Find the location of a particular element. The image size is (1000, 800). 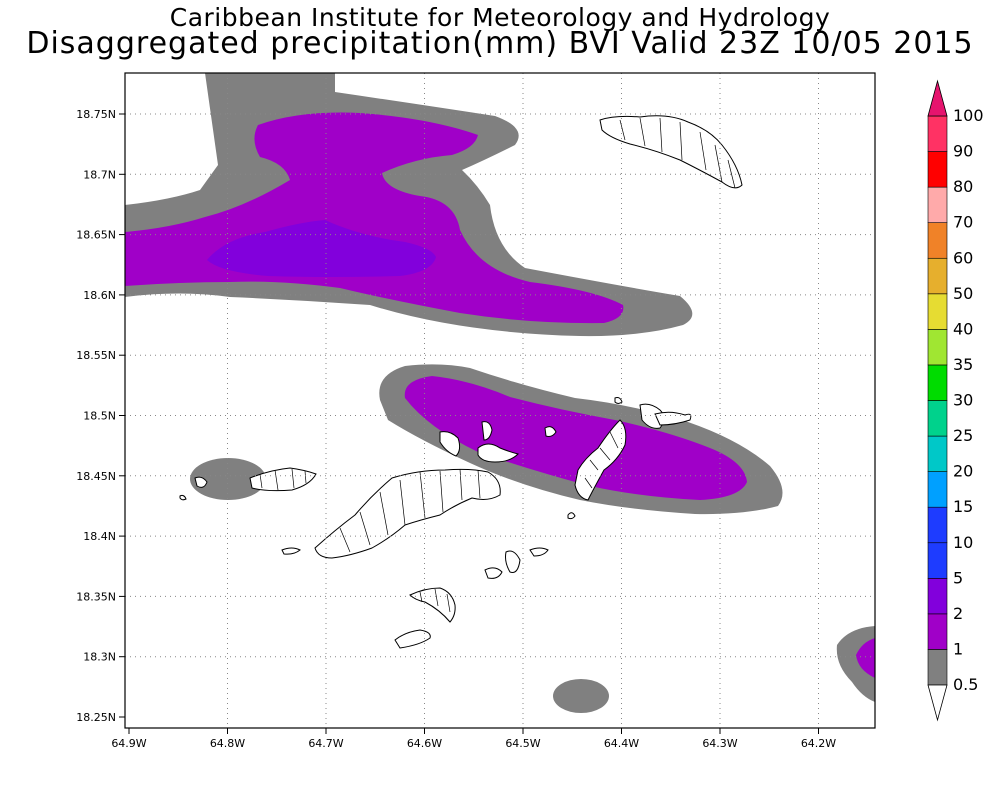

x-tick-label: 64.7W is located at coordinates (325, 743).